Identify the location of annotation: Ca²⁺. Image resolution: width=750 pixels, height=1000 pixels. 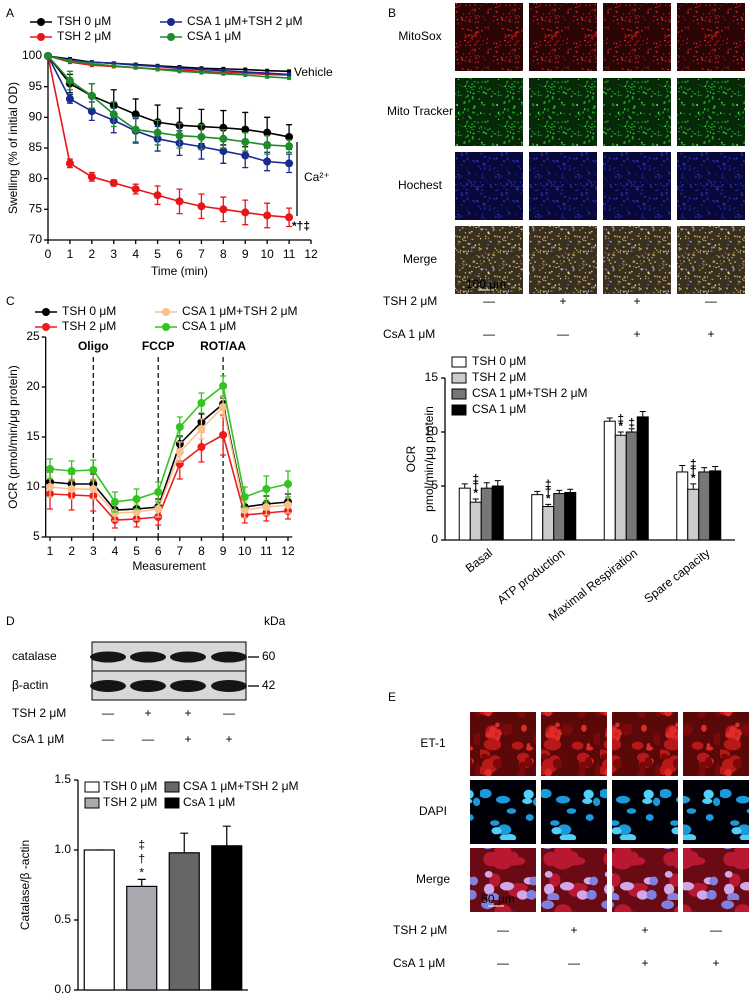
(317, 177).